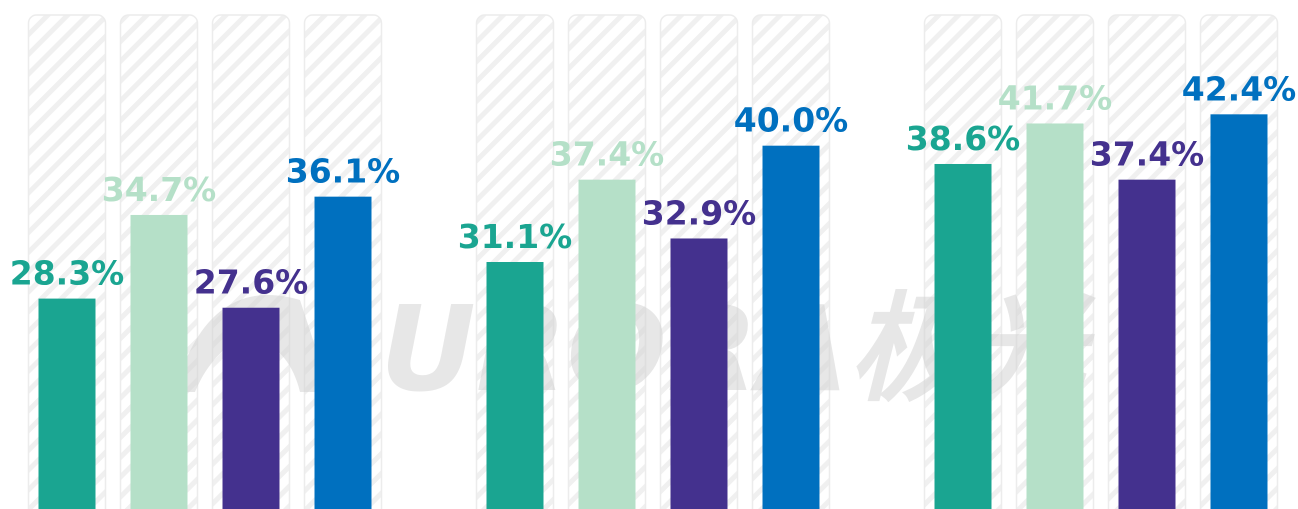 The width and height of the screenshot is (1298, 509). Describe the element at coordinates (251, 282) in the screenshot. I see `value-label: 27.6%` at that location.